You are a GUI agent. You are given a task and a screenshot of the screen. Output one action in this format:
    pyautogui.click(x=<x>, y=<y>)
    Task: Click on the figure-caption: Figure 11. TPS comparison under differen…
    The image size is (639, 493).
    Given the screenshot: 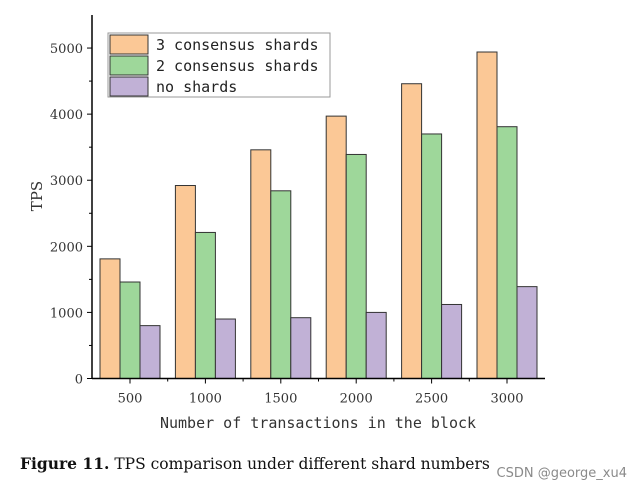 What is the action you would take?
    pyautogui.click(x=255, y=463)
    